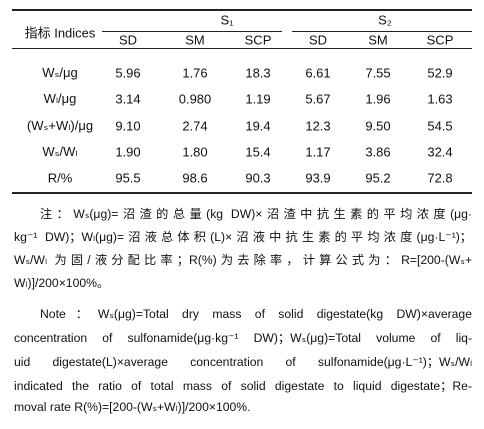  Describe the element at coordinates (440, 126) in the screenshot. I see `table-cell: 54.5` at that location.